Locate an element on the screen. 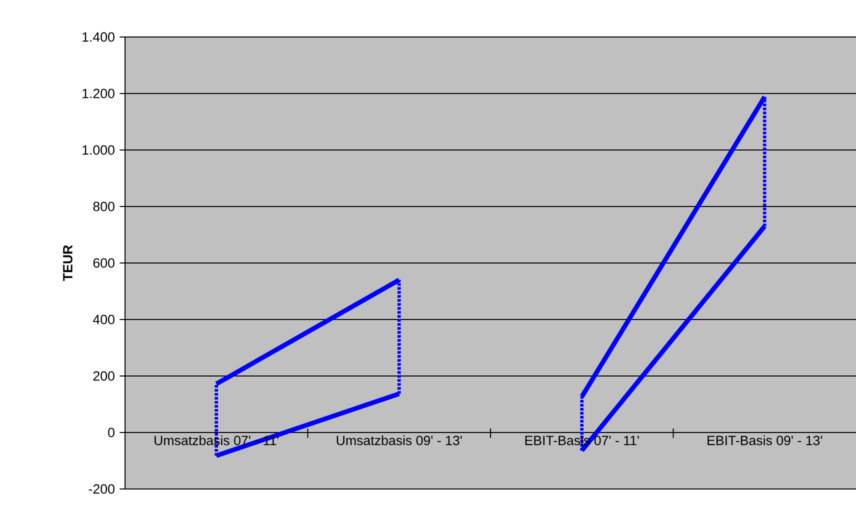 The image size is (856, 513). x-tick-label: Umsatzbasis 09' - 13' is located at coordinates (399, 440).